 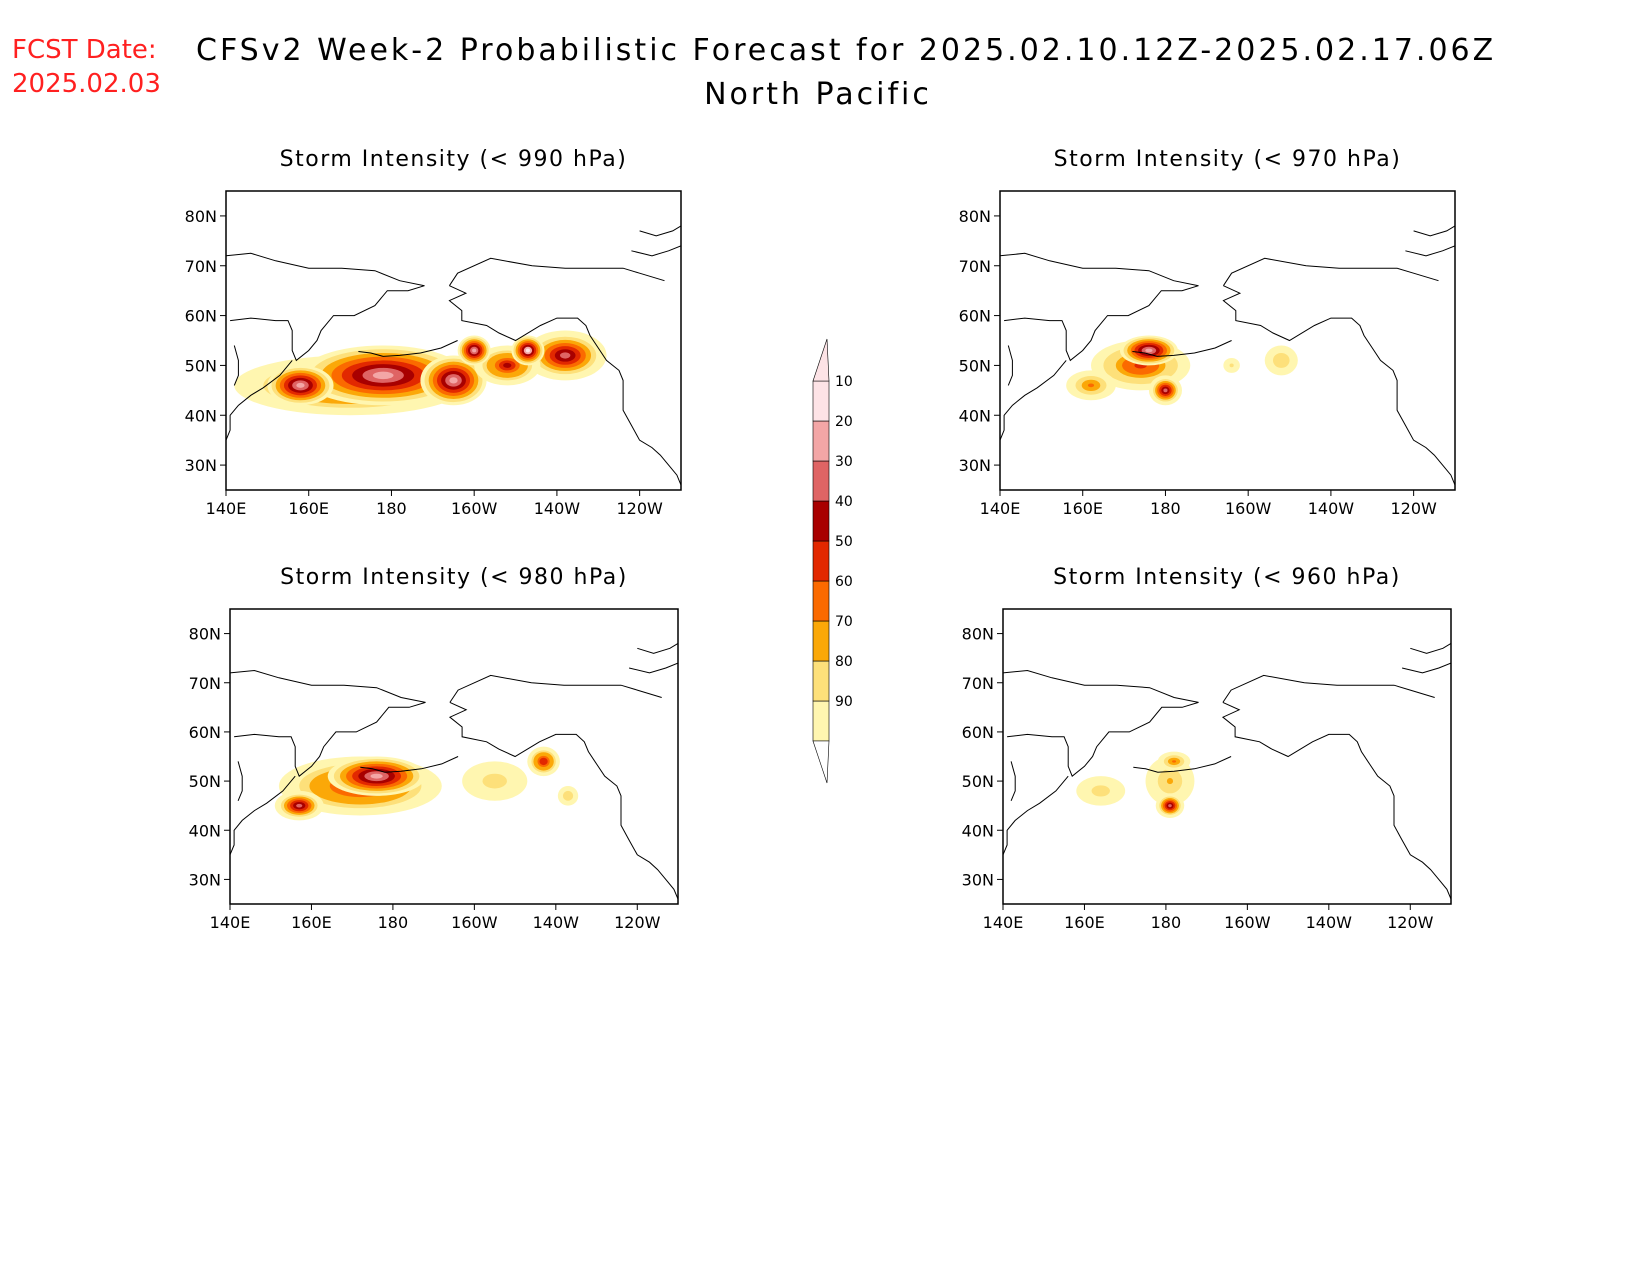 What do you see at coordinates (844, 382) in the screenshot?
I see `colorbar-label: 10` at bounding box center [844, 382].